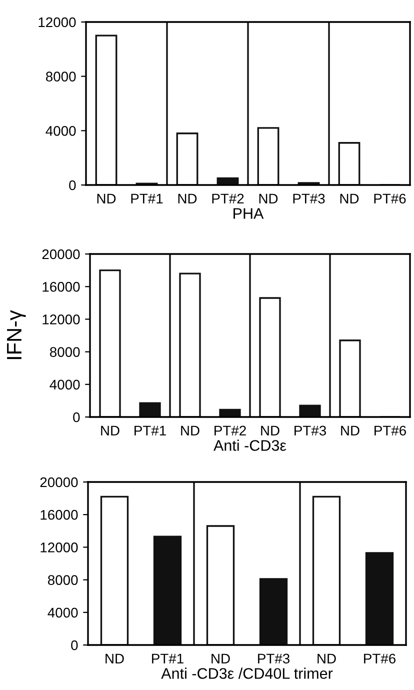 Image resolution: width=414 pixels, height=690 pixels. What do you see at coordinates (16, 335) in the screenshot?
I see `y-axis-title: IFN-γ` at bounding box center [16, 335].